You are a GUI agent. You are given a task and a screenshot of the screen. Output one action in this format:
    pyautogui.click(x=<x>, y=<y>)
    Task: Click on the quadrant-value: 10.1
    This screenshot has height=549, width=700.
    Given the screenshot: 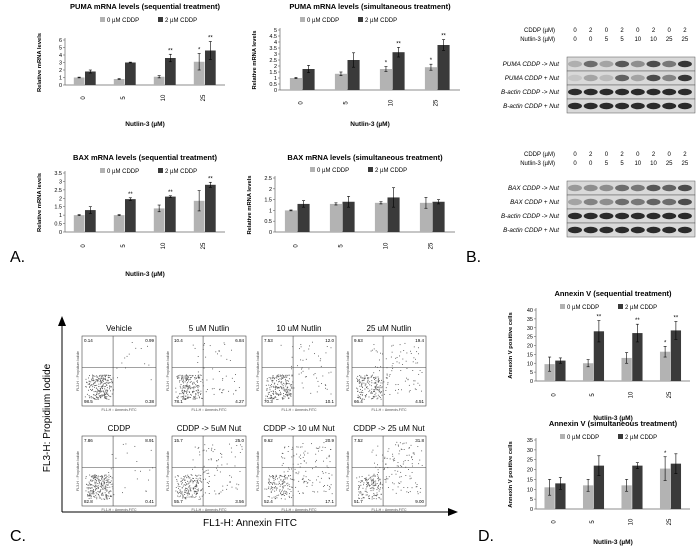 What is the action you would take?
    pyautogui.click(x=329, y=401)
    